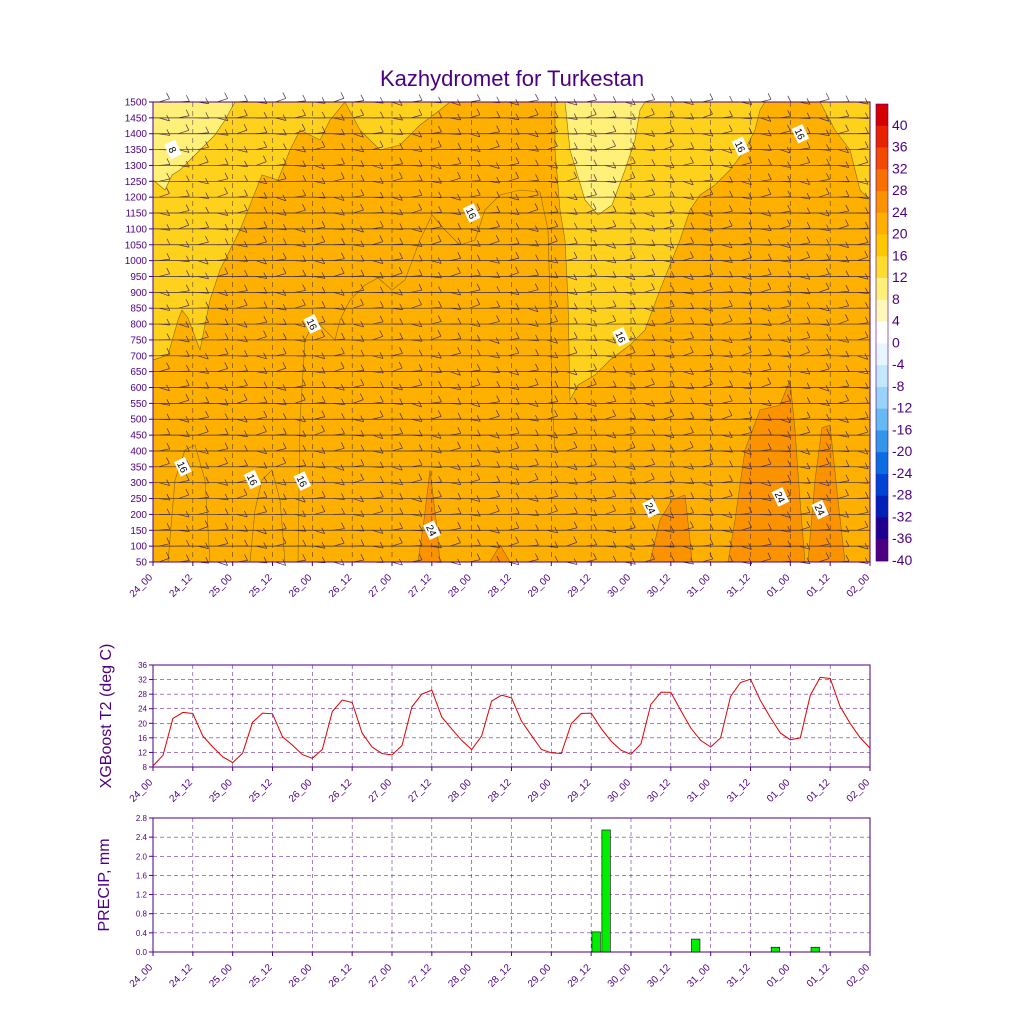  Describe the element at coordinates (900, 147) in the screenshot. I see `colorbar-label: 36` at that location.